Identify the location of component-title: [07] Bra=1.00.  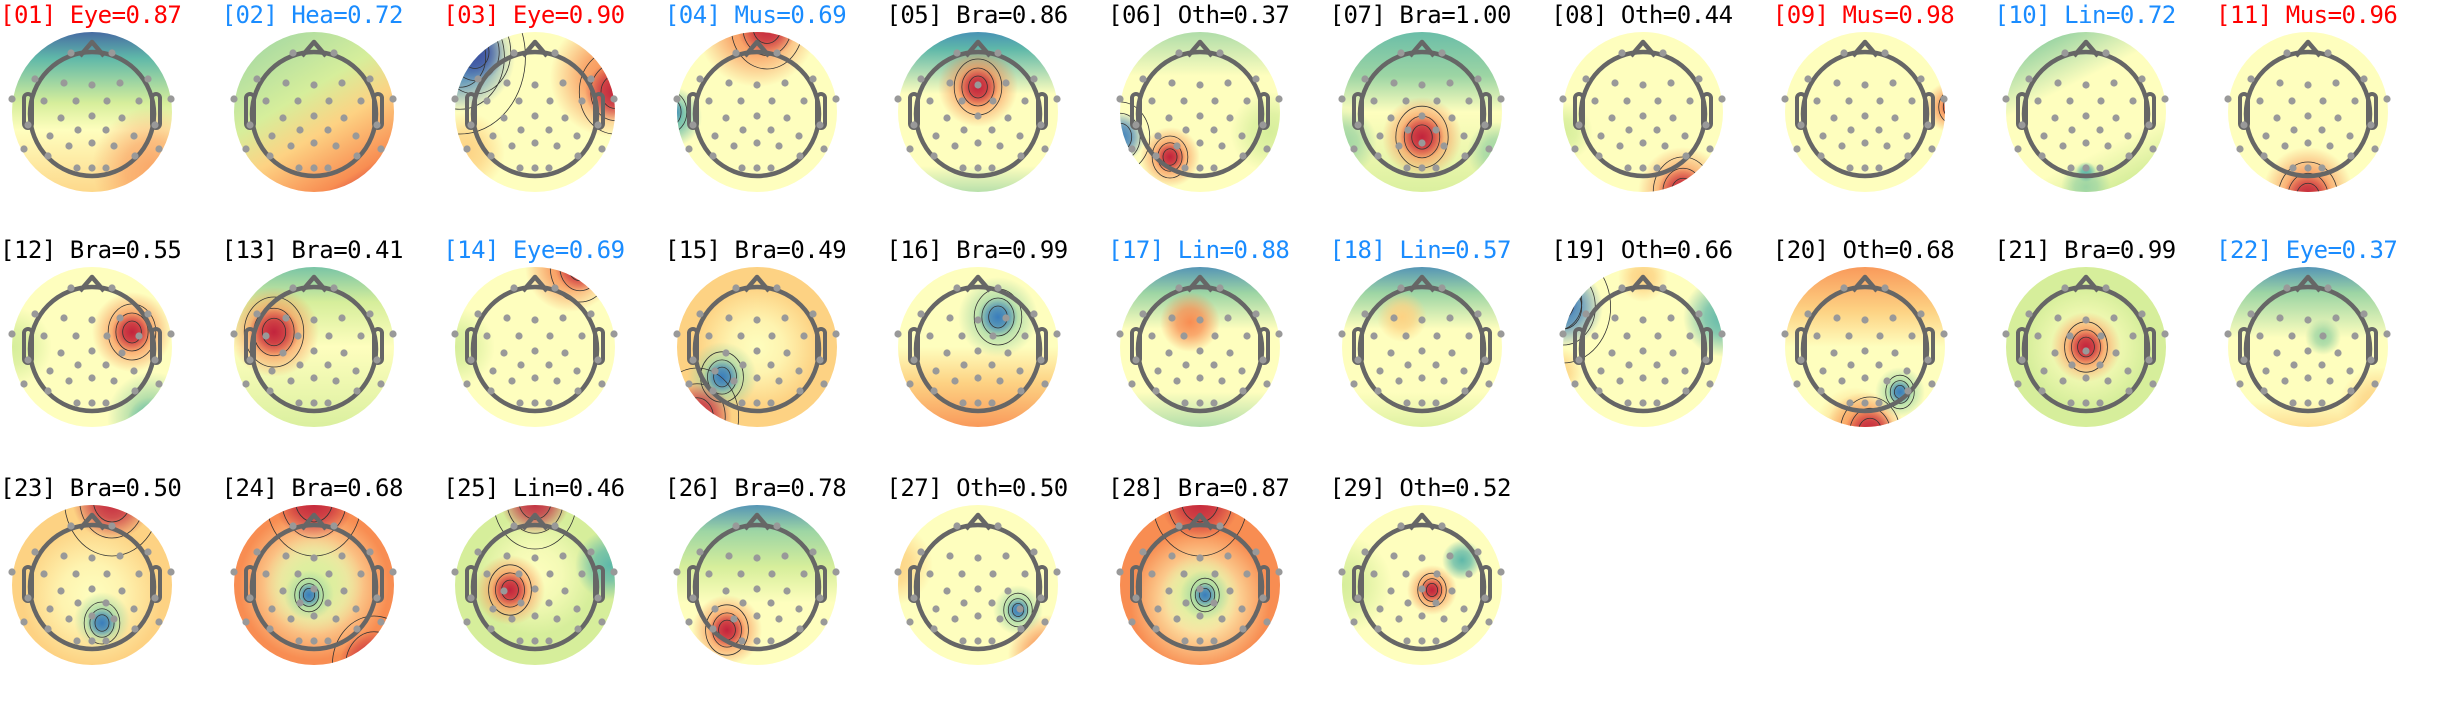
(1420, 15).